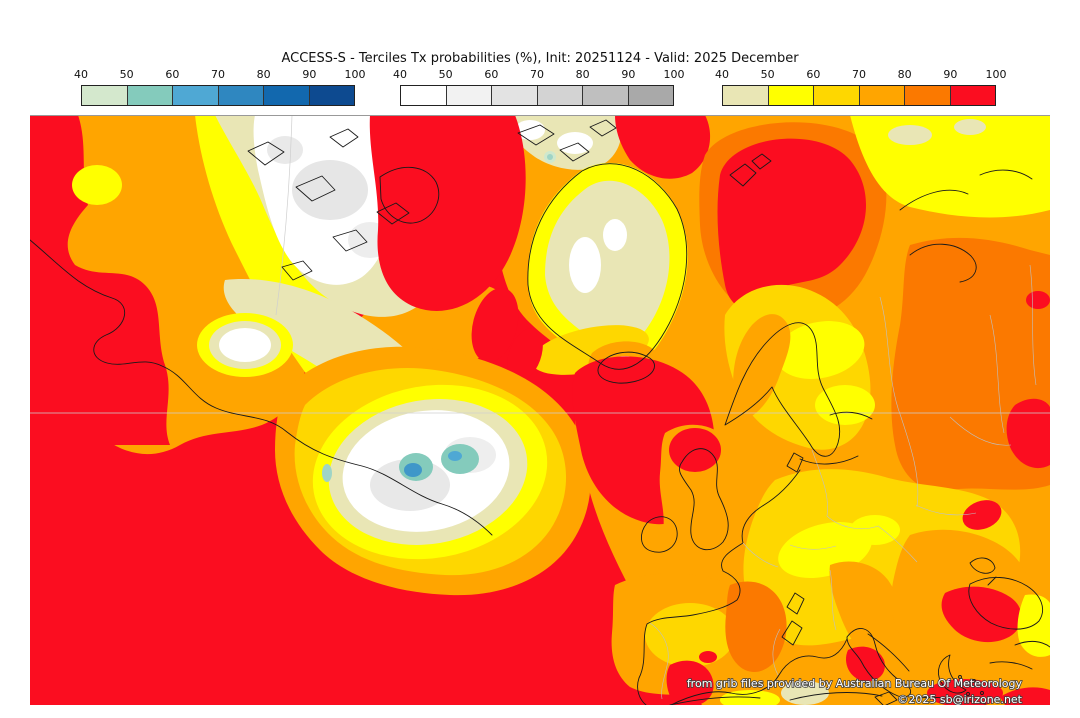 Image resolution: width=1080 pixels, height=718 pixels. I want to click on black-sea-red-spot, so click(981, 614).